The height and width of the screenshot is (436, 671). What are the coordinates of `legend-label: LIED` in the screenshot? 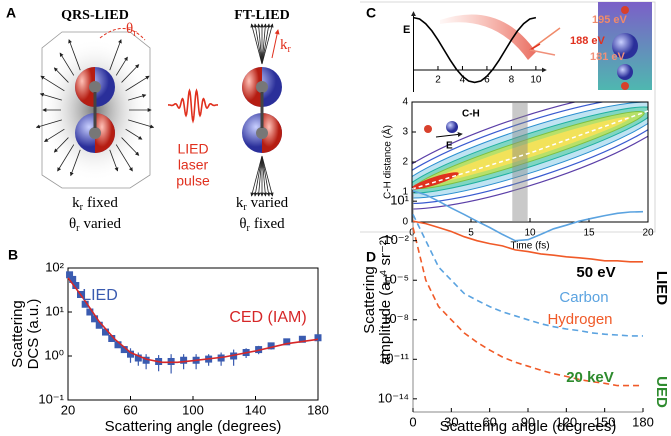 It's located at (100, 295).